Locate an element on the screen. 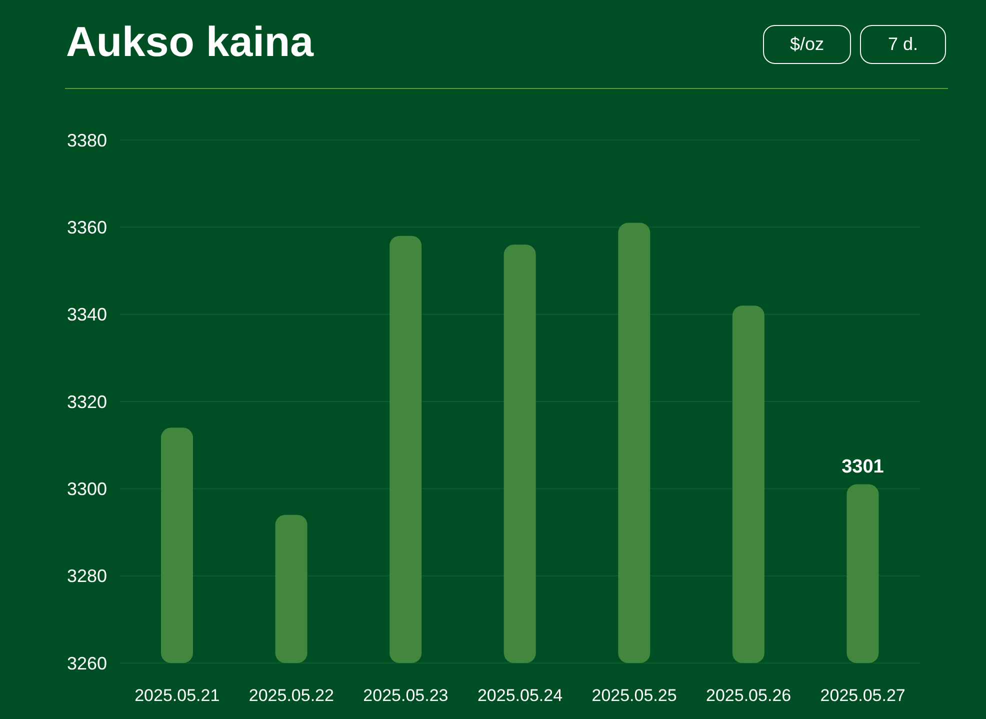  x-tick-label: 2025.05.21 is located at coordinates (177, 696).